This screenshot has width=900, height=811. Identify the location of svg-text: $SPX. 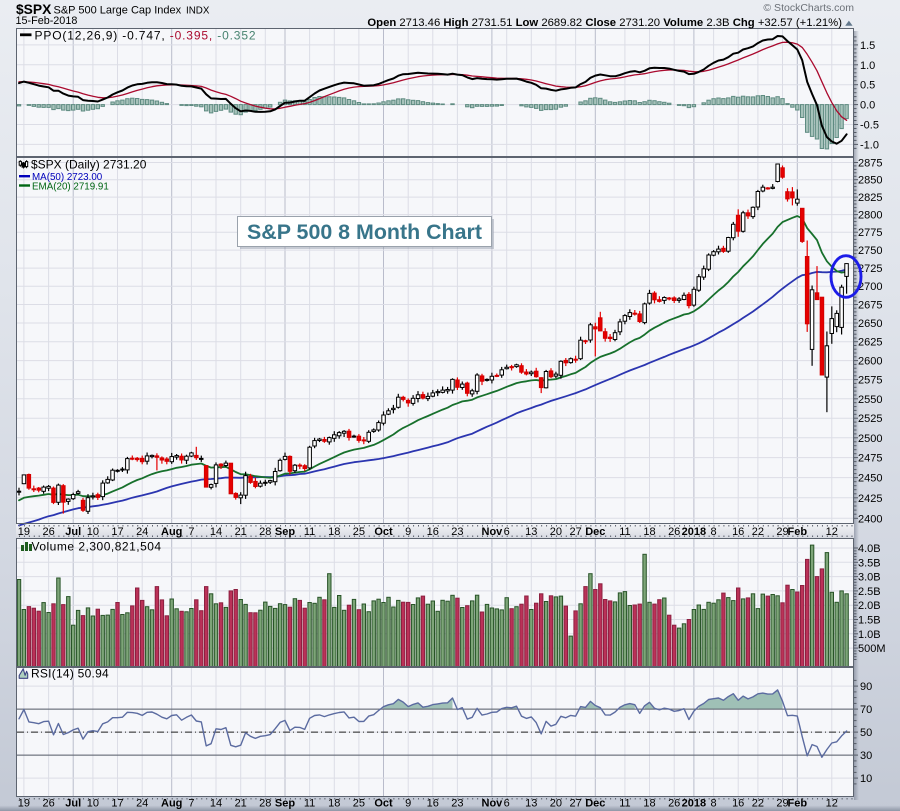
(34, 9).